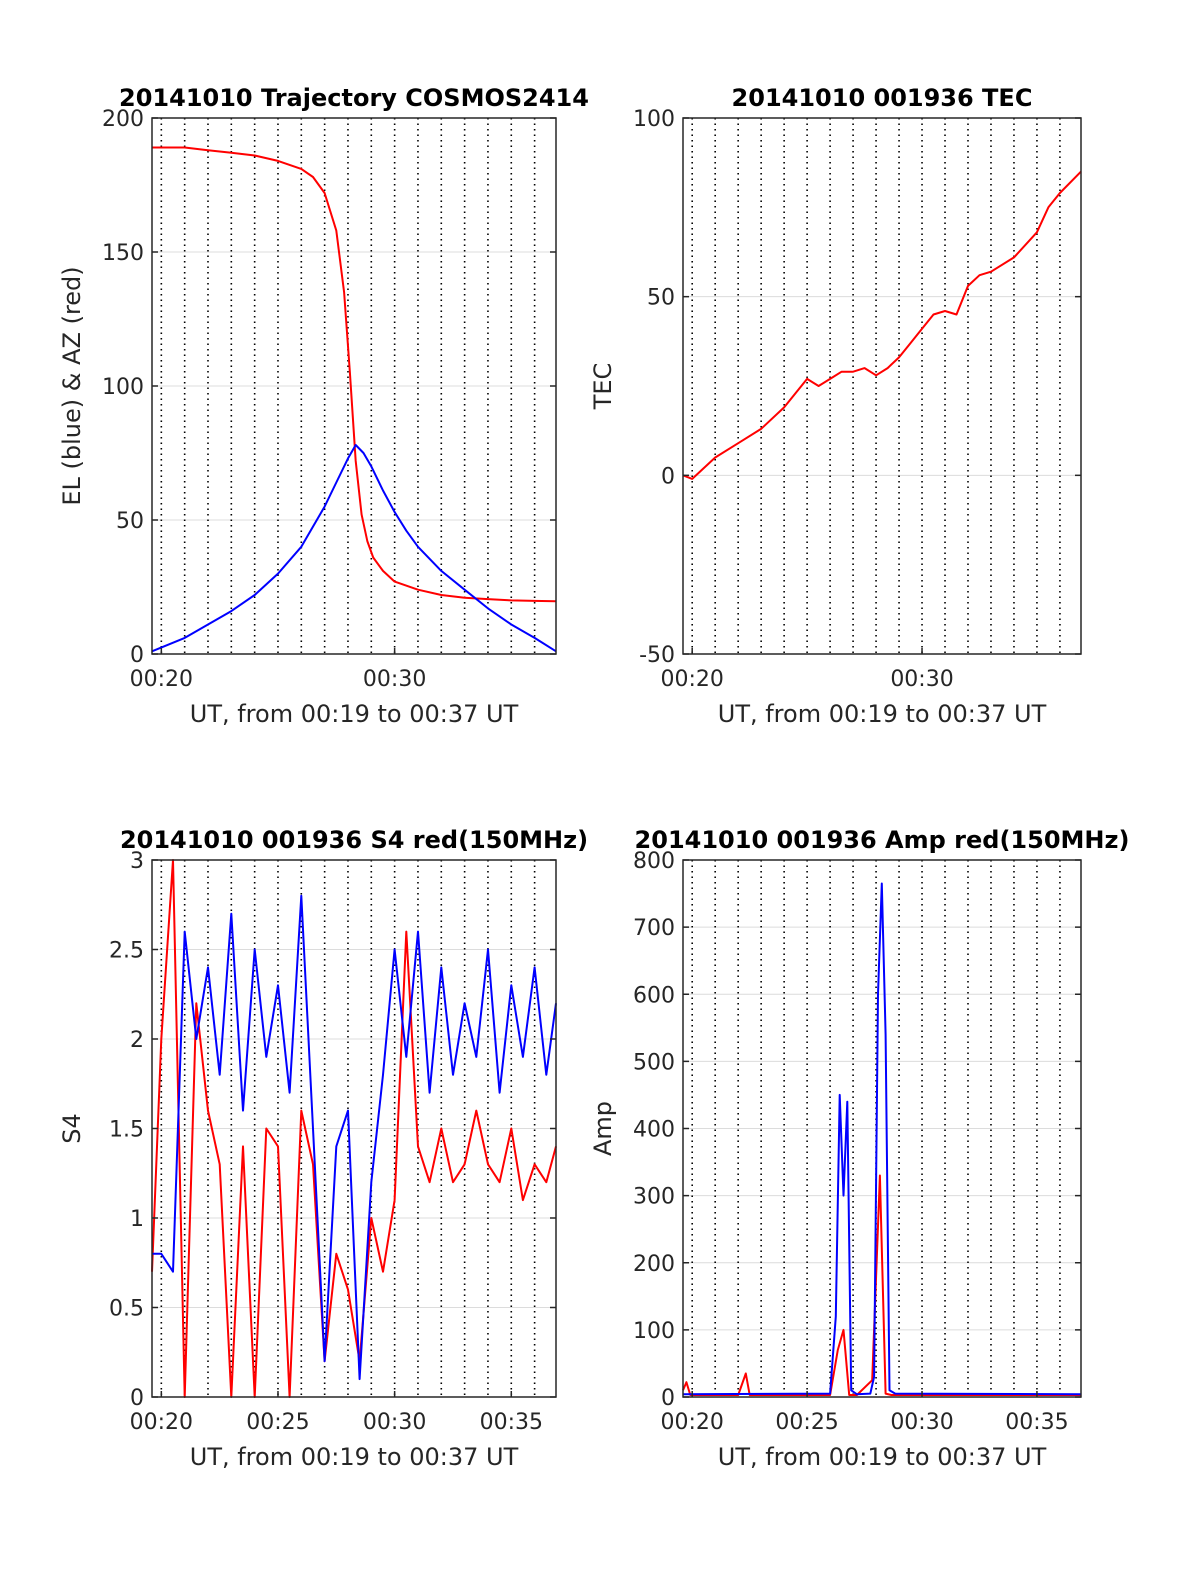 The height and width of the screenshot is (1575, 1200). What do you see at coordinates (603, 1128) in the screenshot?
I see `chart-4-ylabel: Amp` at bounding box center [603, 1128].